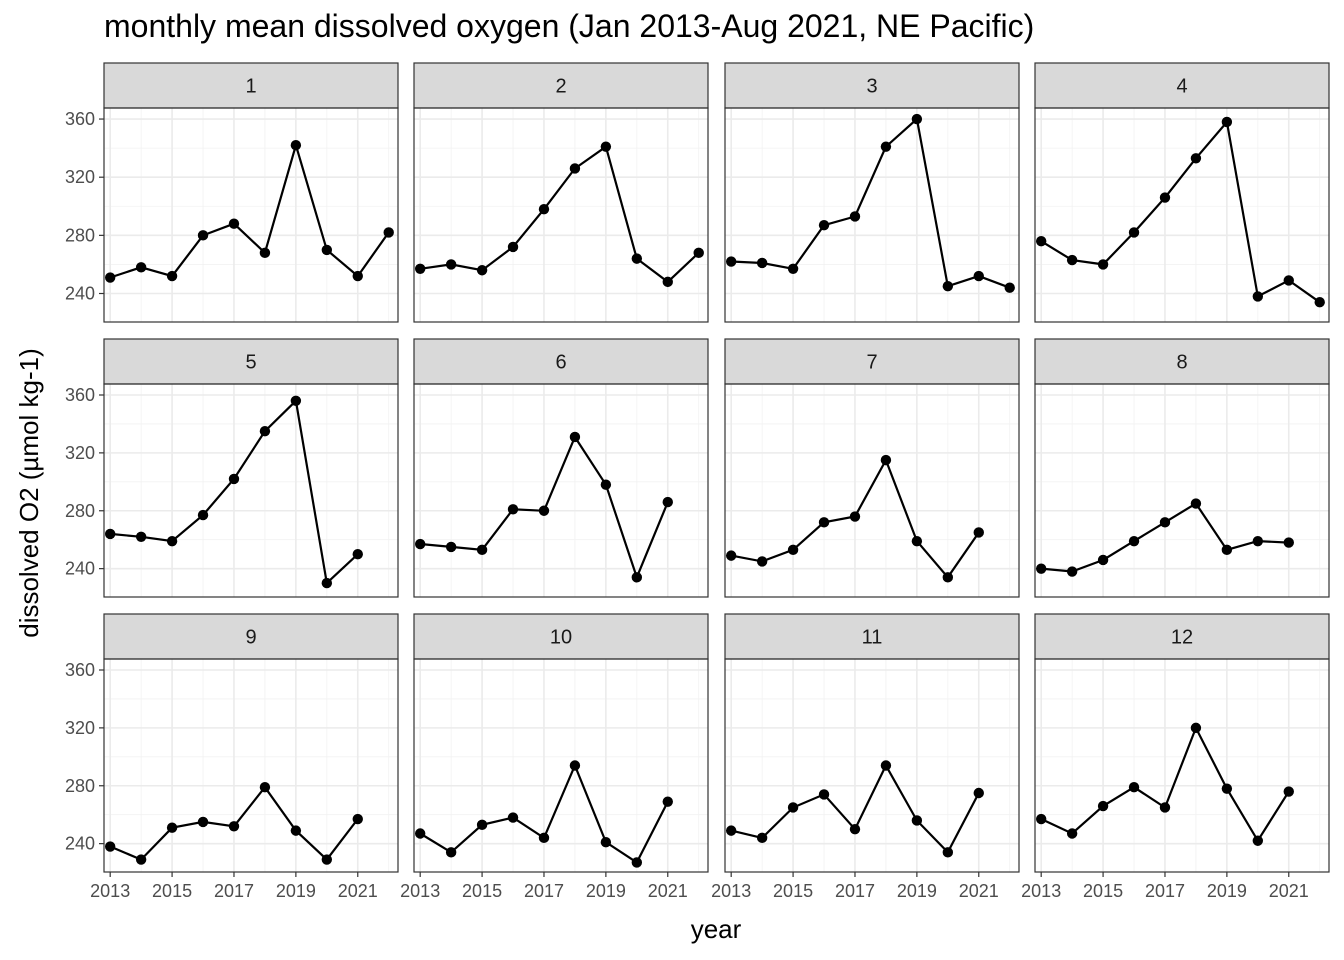 This screenshot has height=960, width=1344. I want to click on x-axis-title: year, so click(716, 929).